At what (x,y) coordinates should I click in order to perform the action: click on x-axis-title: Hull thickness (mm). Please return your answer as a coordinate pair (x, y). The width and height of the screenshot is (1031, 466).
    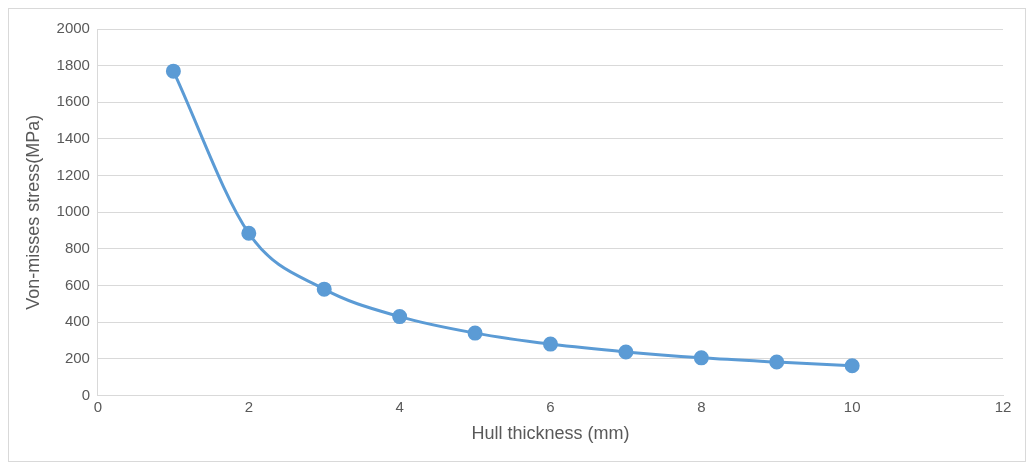
    Looking at the image, I should click on (550, 433).